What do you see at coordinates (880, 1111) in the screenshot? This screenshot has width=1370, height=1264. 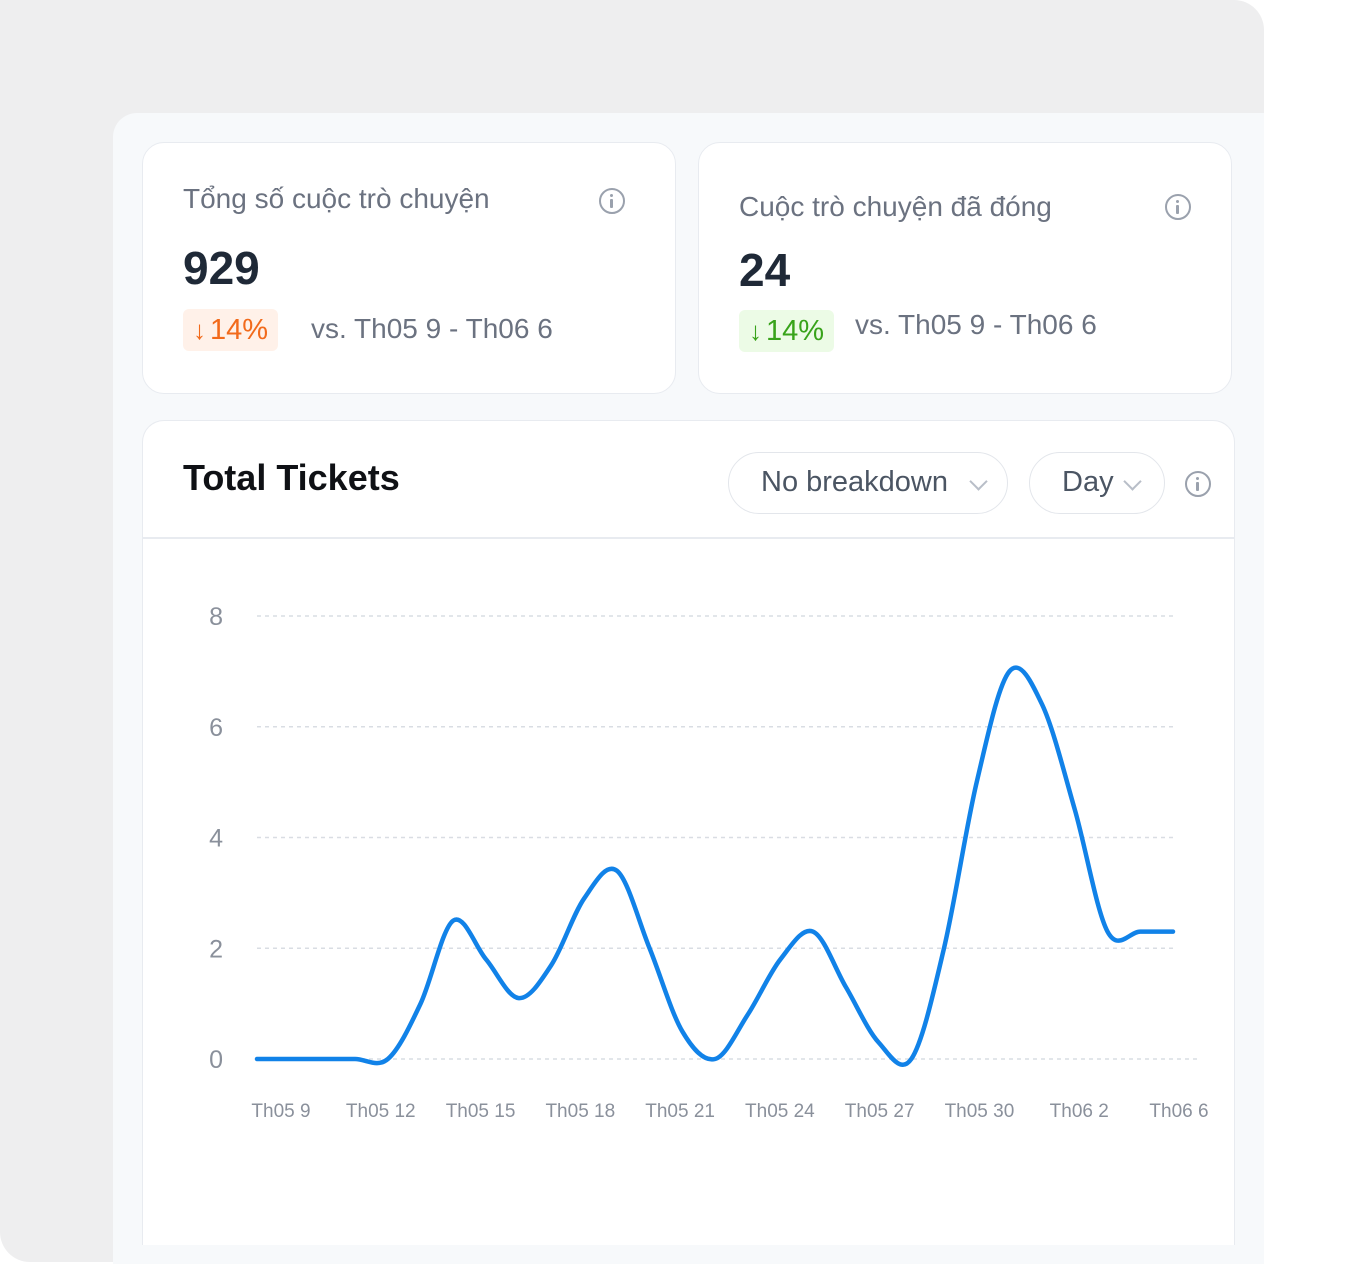 I see `x-tick-label: Th05 27` at bounding box center [880, 1111].